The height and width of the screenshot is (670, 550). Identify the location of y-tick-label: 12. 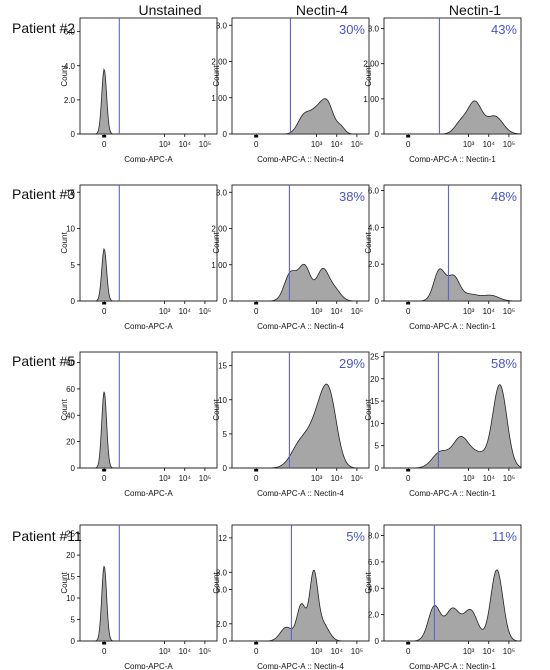
(222, 538).